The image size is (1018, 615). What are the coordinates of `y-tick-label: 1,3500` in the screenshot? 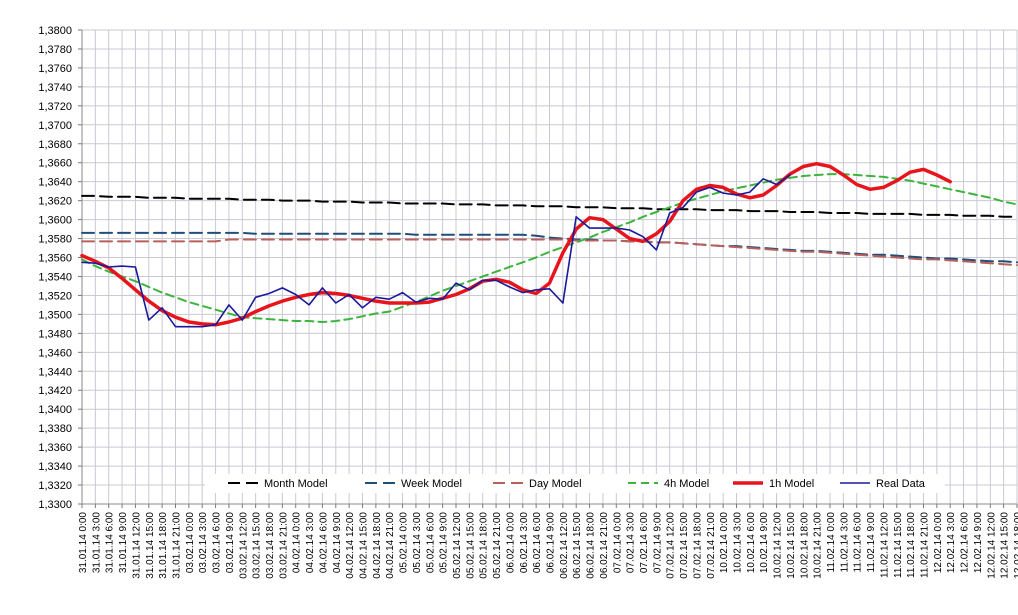 It's located at (55, 315).